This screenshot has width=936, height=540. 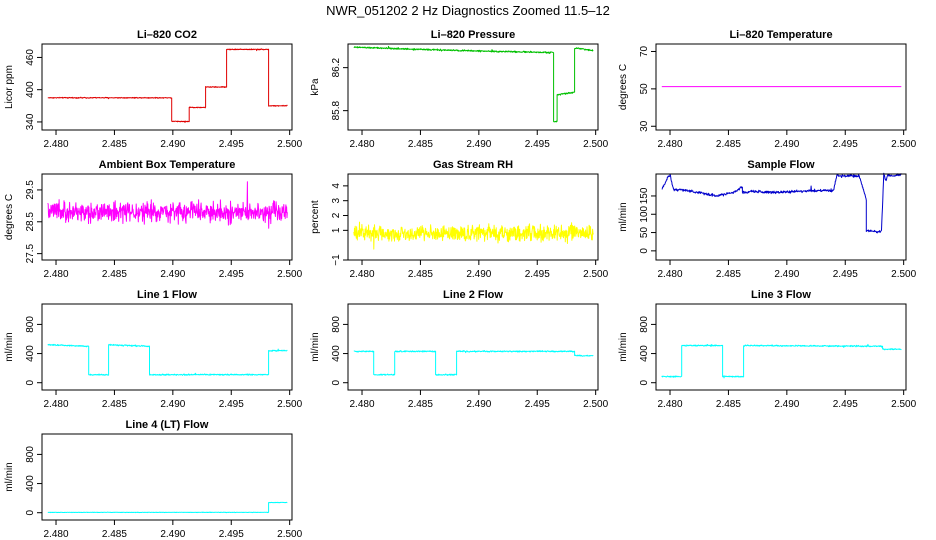 What do you see at coordinates (9, 87) in the screenshot?
I see `y-axis-label: Licor ppm` at bounding box center [9, 87].